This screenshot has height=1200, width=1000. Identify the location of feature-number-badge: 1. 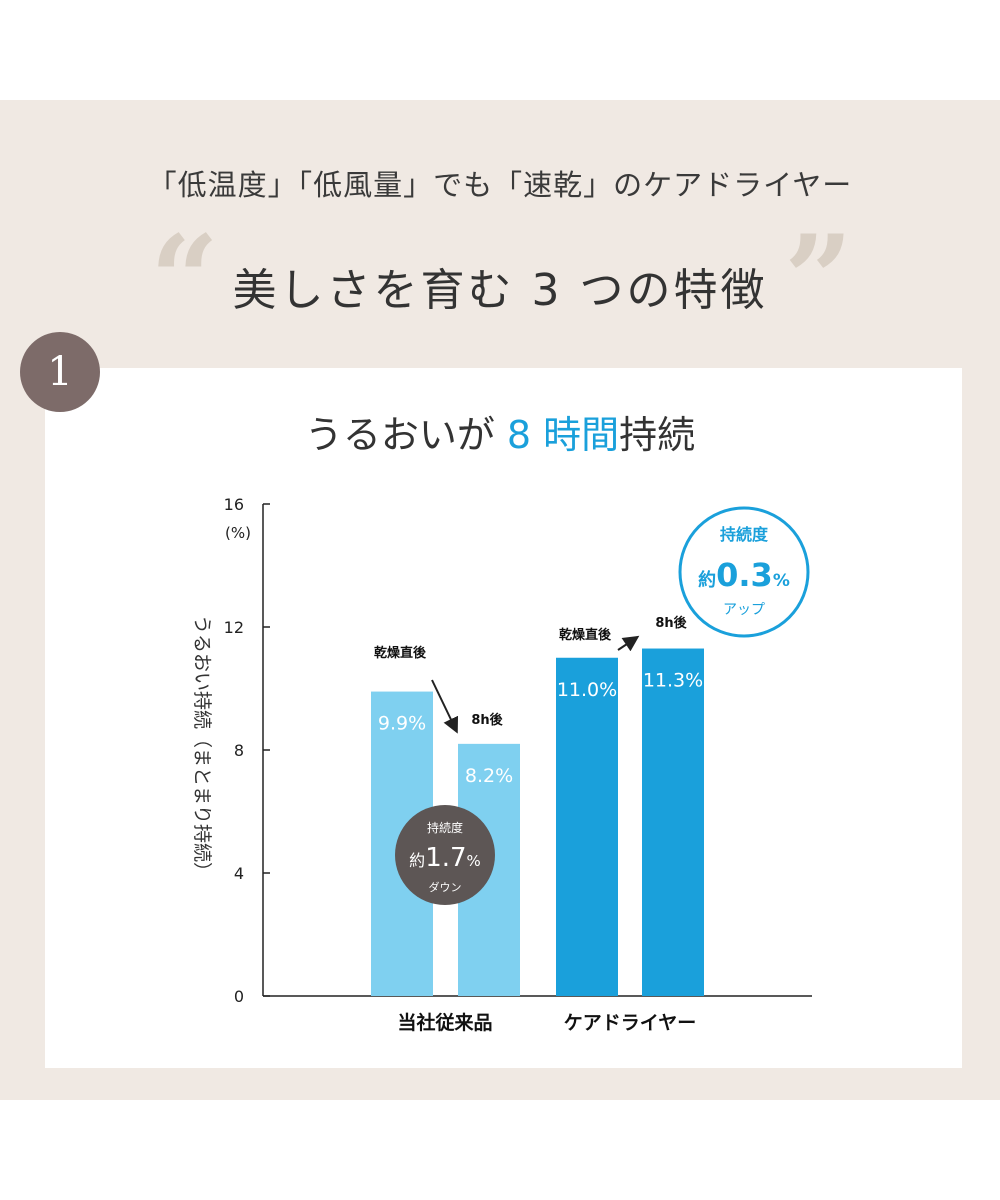
(60, 372).